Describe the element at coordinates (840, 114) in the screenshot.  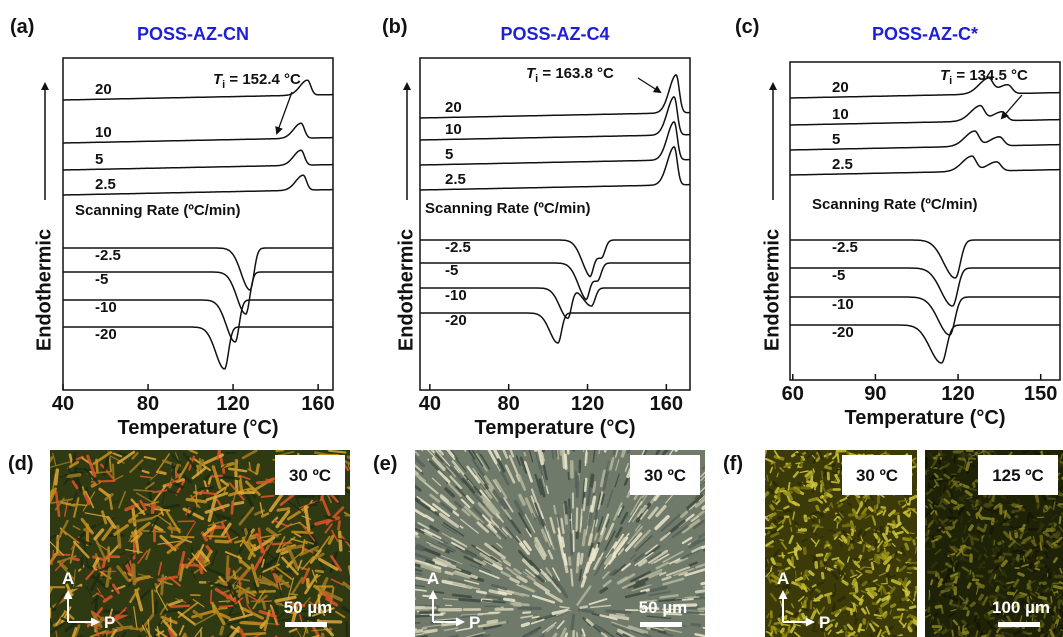
I see `rate-label: 10` at that location.